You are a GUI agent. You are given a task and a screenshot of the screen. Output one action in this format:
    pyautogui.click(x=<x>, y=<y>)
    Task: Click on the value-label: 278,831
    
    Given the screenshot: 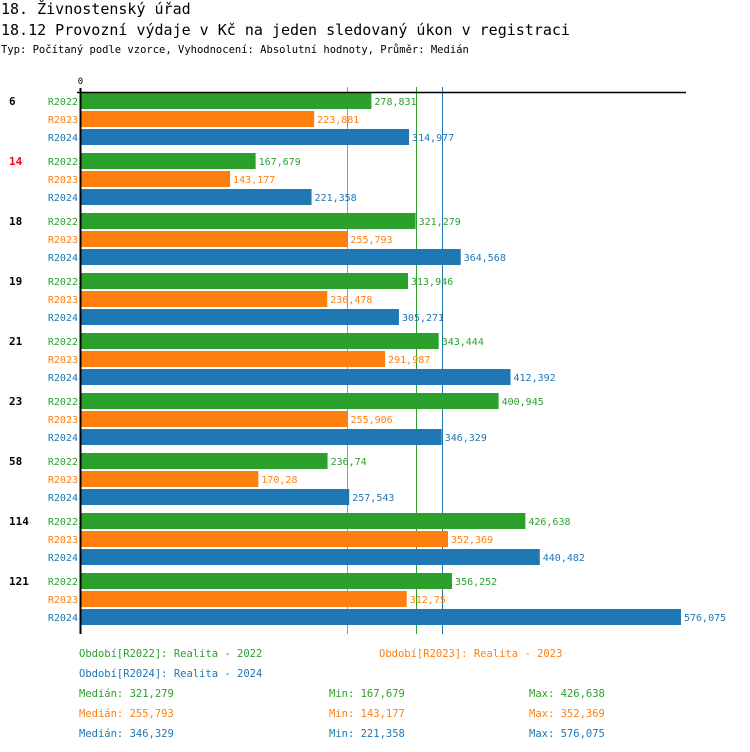 What is the action you would take?
    pyautogui.click(x=395, y=102)
    